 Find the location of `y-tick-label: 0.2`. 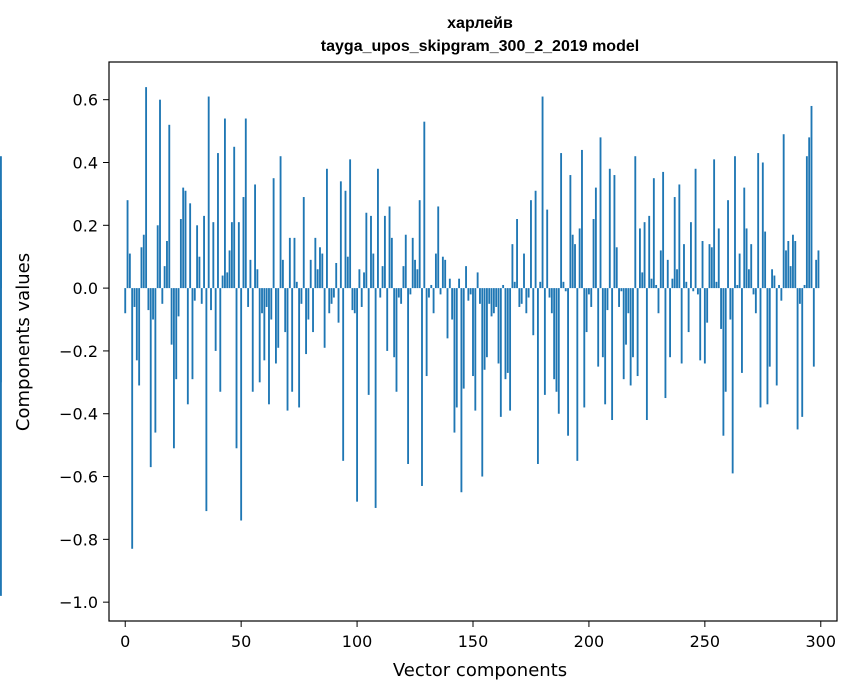

y-tick-label: 0.2 is located at coordinates (85, 225).